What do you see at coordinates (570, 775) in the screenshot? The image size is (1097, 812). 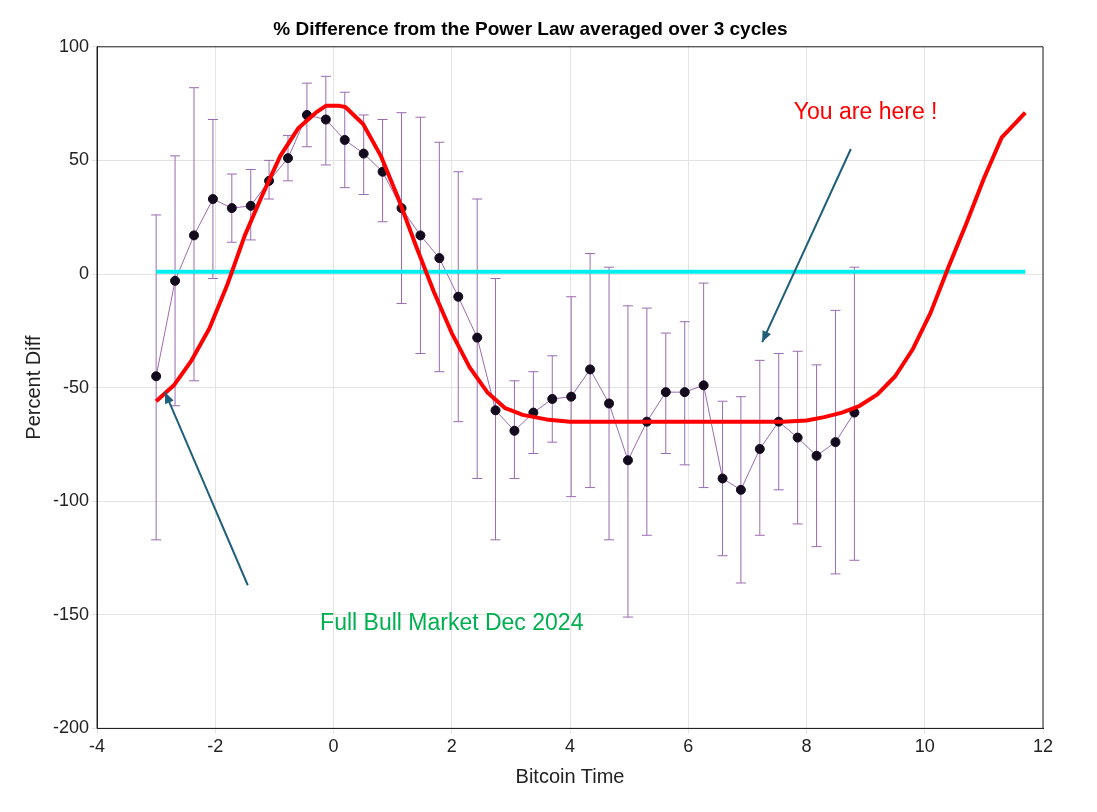 I see `x-axis-title: Bitcoin Time` at bounding box center [570, 775].